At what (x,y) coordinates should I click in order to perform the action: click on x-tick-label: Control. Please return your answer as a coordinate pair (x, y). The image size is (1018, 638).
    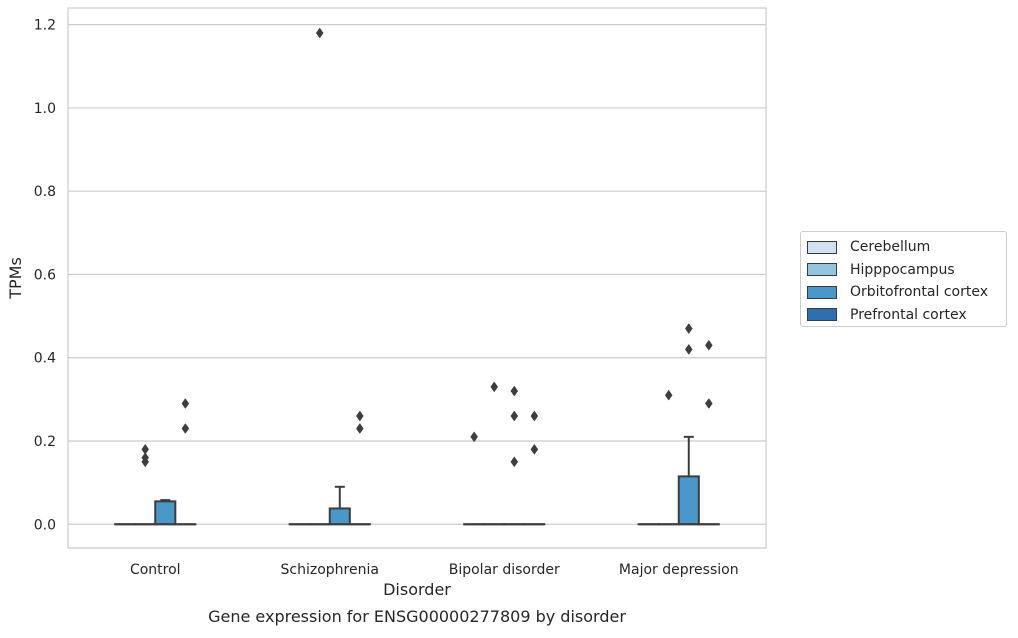
    Looking at the image, I should click on (155, 570).